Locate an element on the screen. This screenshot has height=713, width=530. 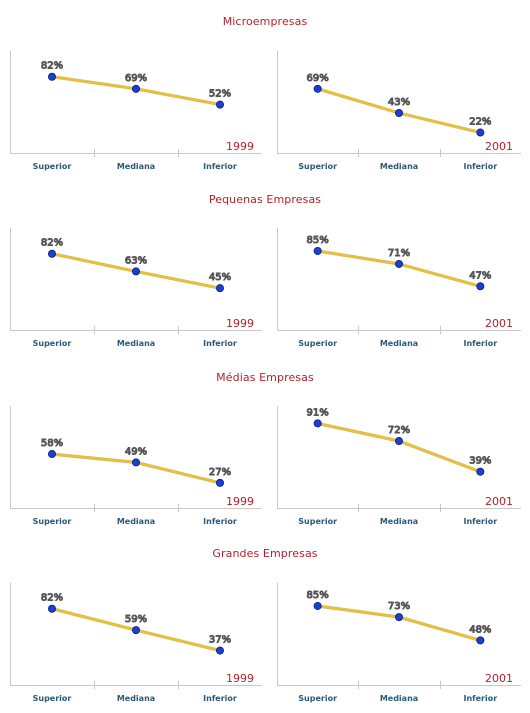
chart-svg: 82% Superior 59% Mediana 37% Inferior 1999 is located at coordinates (136, 643).